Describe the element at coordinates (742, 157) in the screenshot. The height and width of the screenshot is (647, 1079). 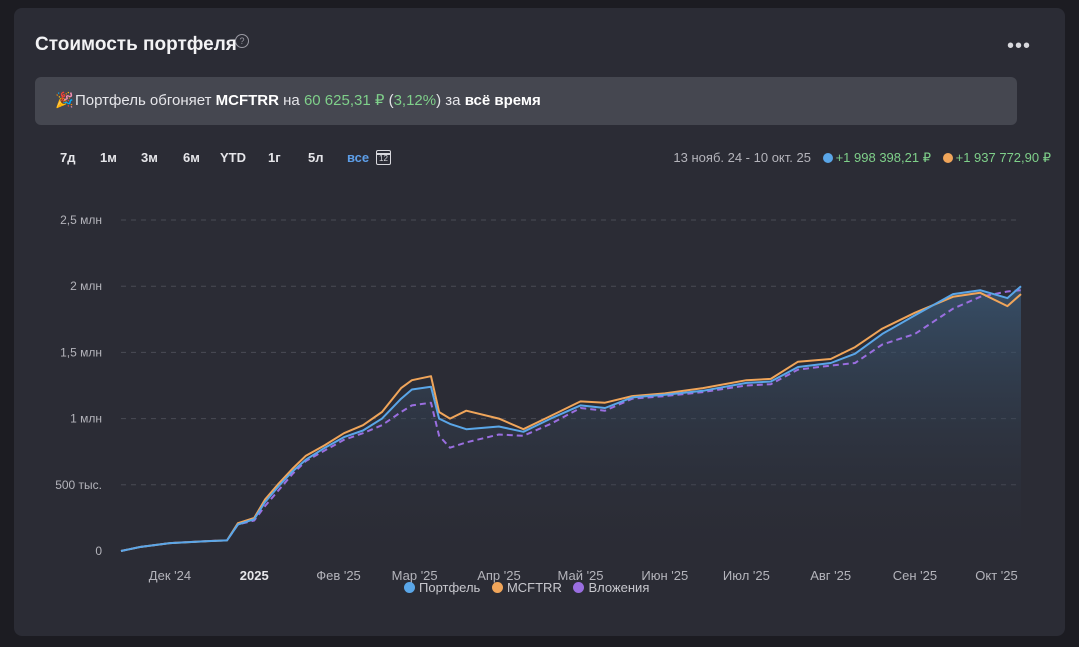
I see `date-range: 13 нояб. 24 - 10 окт. 25` at that location.